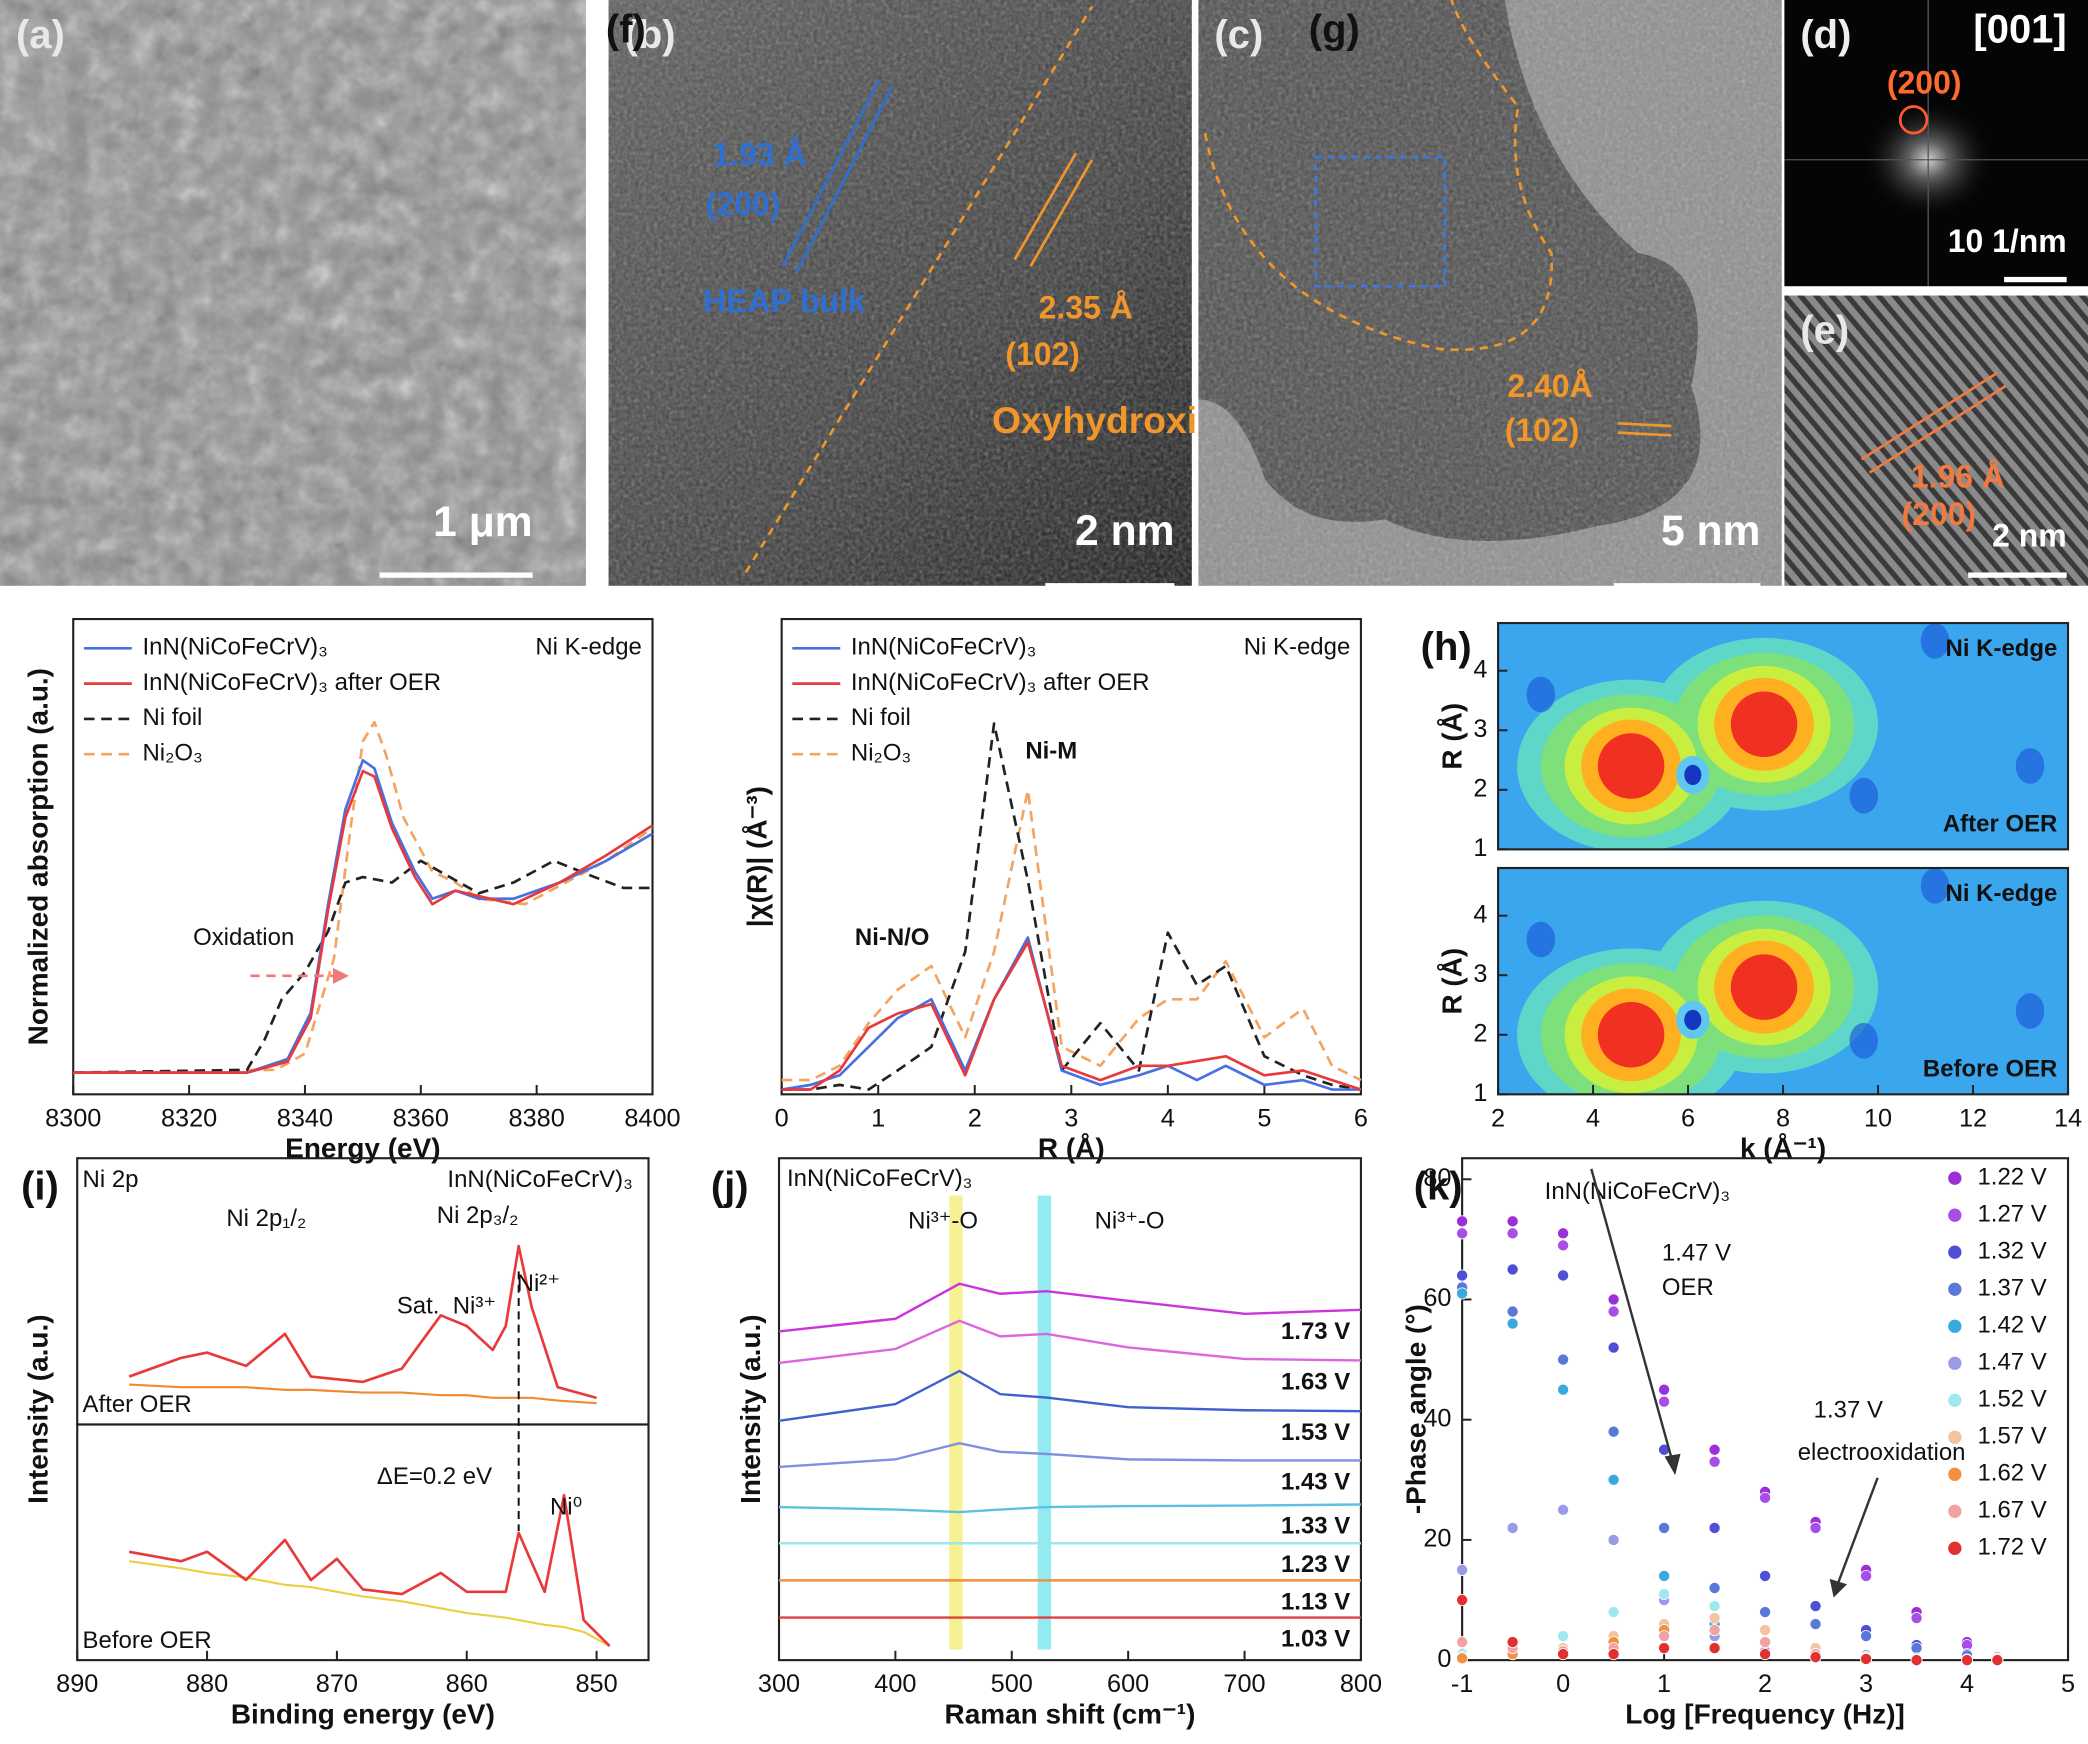  What do you see at coordinates (779, 1684) in the screenshot?
I see `x-tick-label: 300` at bounding box center [779, 1684].